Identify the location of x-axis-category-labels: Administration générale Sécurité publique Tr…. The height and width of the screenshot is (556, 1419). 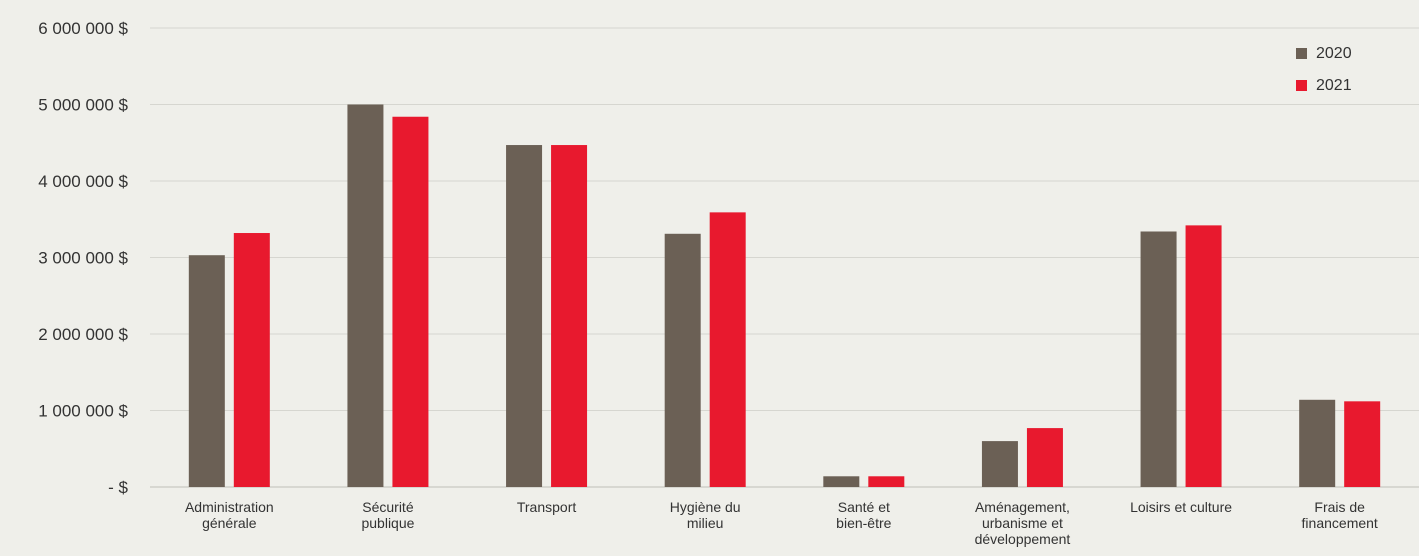
(781, 523).